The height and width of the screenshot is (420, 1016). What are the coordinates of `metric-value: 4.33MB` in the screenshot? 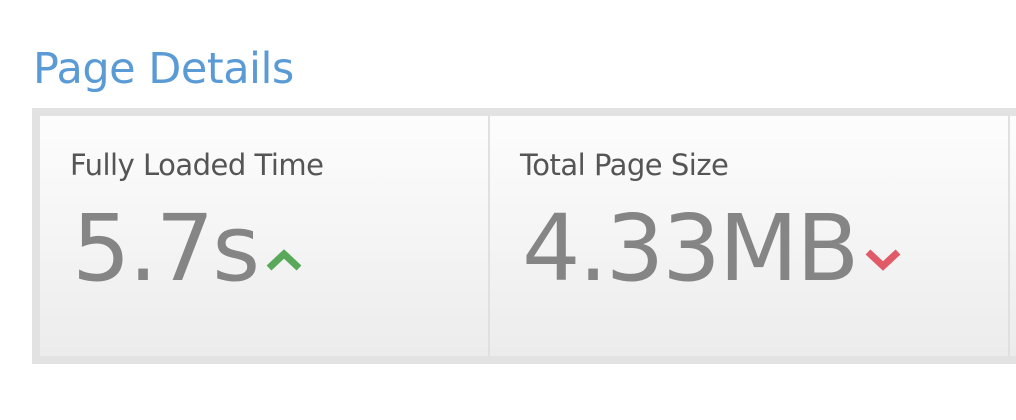 It's located at (690, 248).